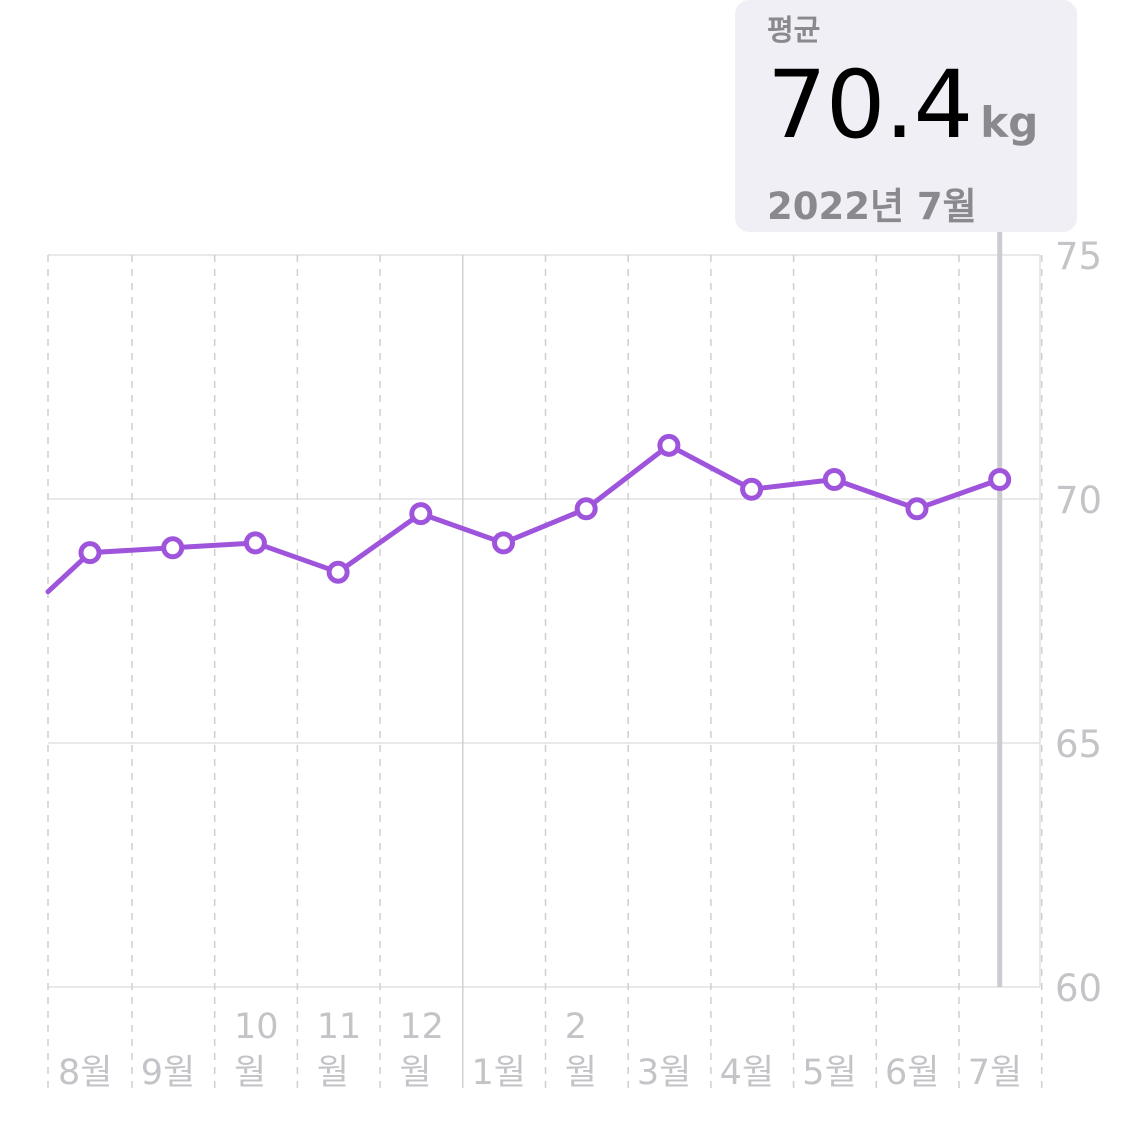 Image resolution: width=1125 pixels, height=1130 pixels. I want to click on callout-unit: kg, so click(1009, 122).